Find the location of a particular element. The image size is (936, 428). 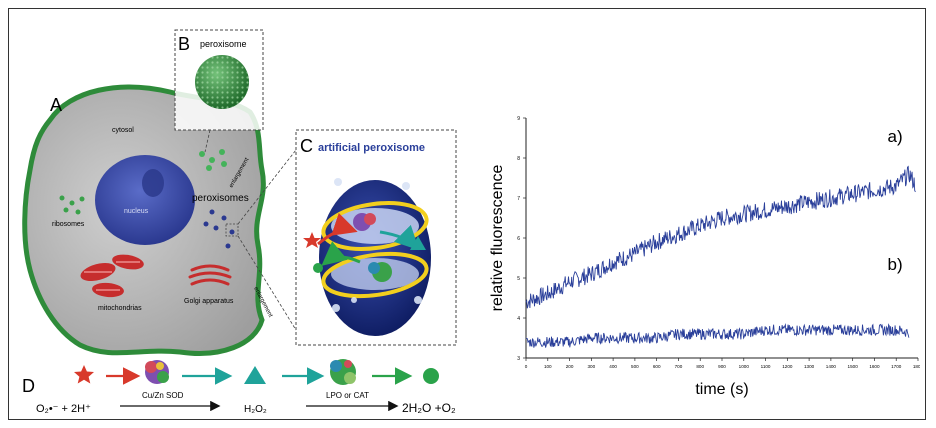

artificial-peroxisome-title: artificial peroxisome is located at coordinates (371, 148).